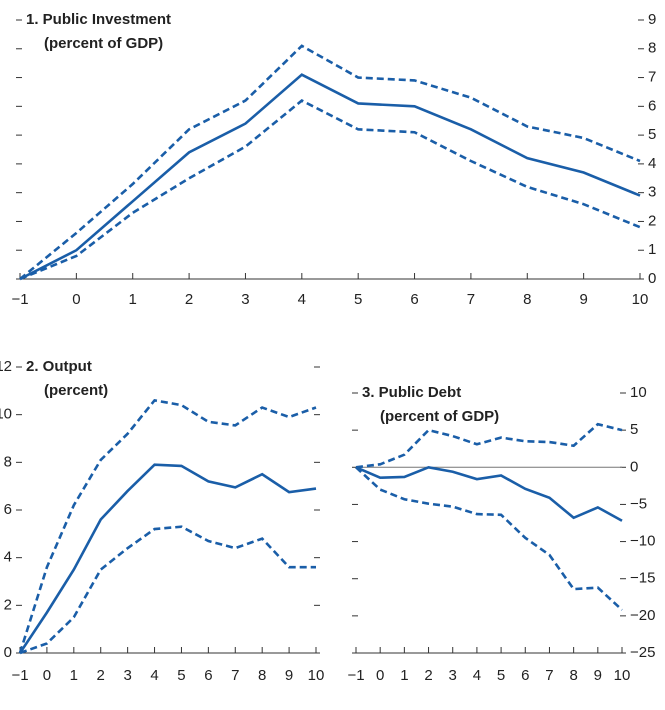 This screenshot has width=665, height=710. Describe the element at coordinates (59, 366) in the screenshot. I see `panel-title: 2. Output` at that location.